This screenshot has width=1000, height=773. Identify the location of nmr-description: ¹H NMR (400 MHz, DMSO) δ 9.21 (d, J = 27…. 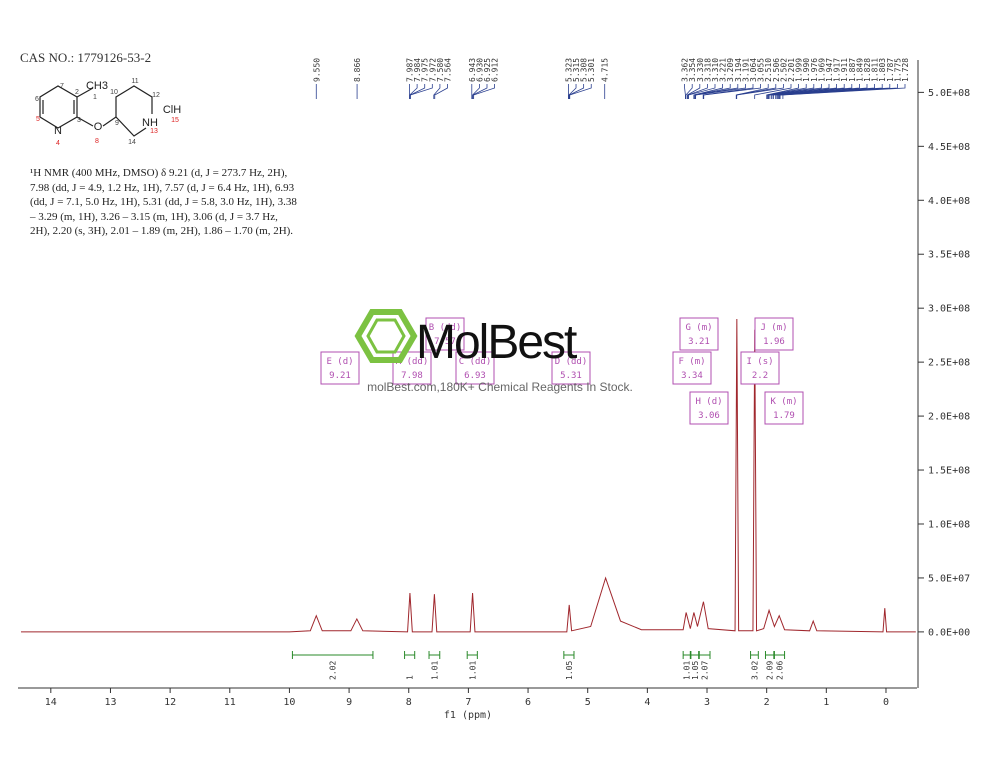
(163, 202).